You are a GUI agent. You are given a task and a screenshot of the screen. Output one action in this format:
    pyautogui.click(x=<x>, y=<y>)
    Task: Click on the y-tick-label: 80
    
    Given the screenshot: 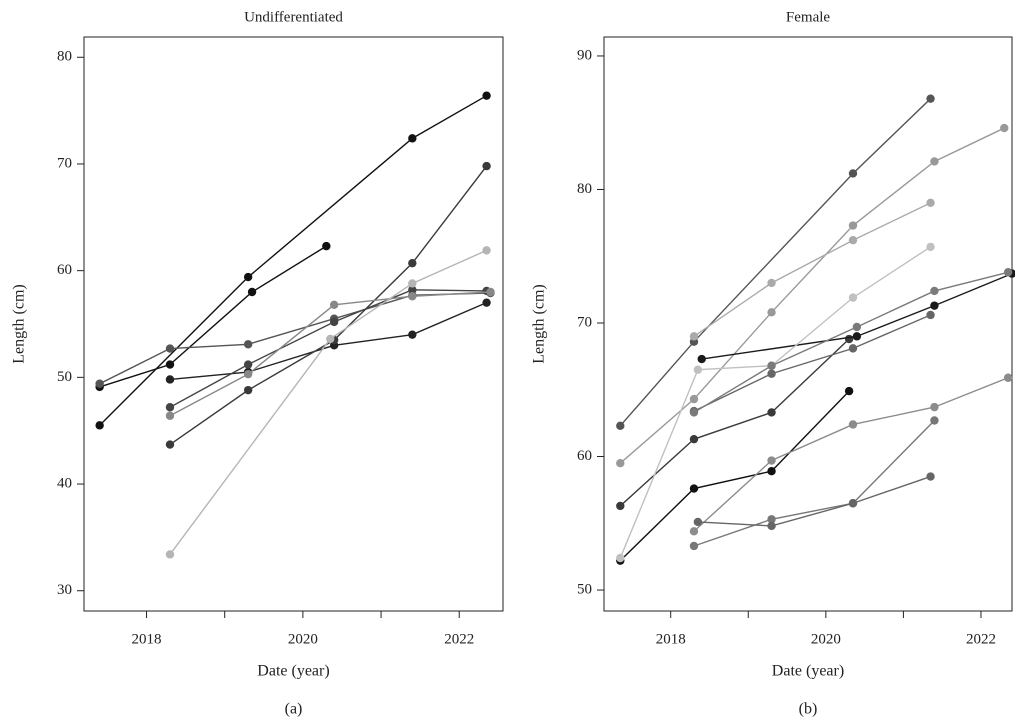 What is the action you would take?
    pyautogui.click(x=584, y=189)
    